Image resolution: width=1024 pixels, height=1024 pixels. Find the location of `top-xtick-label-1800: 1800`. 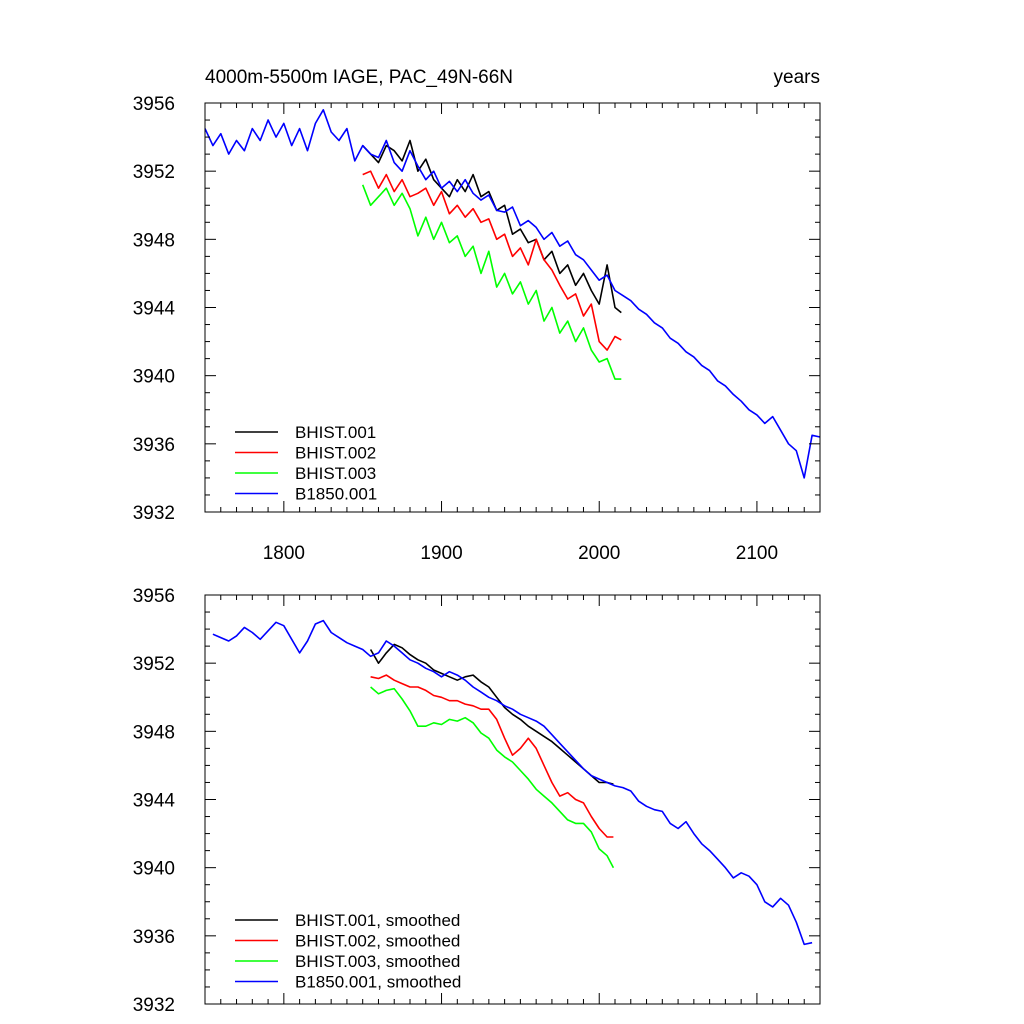

top-xtick-label-1800: 1800 is located at coordinates (284, 553).